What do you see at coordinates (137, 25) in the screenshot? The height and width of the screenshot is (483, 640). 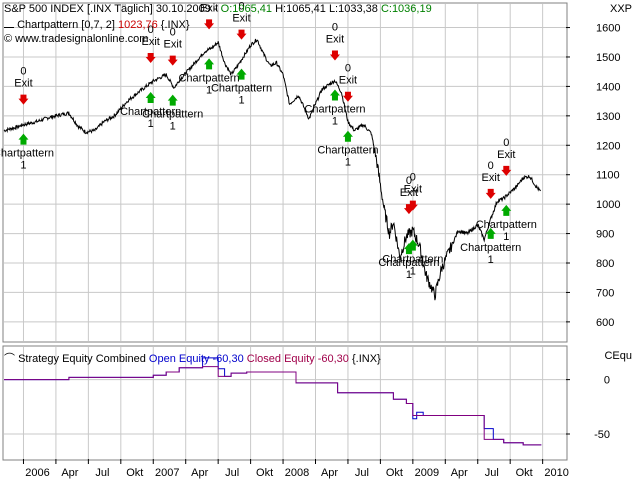 I see `indicator-value: 1023,76` at bounding box center [137, 25].